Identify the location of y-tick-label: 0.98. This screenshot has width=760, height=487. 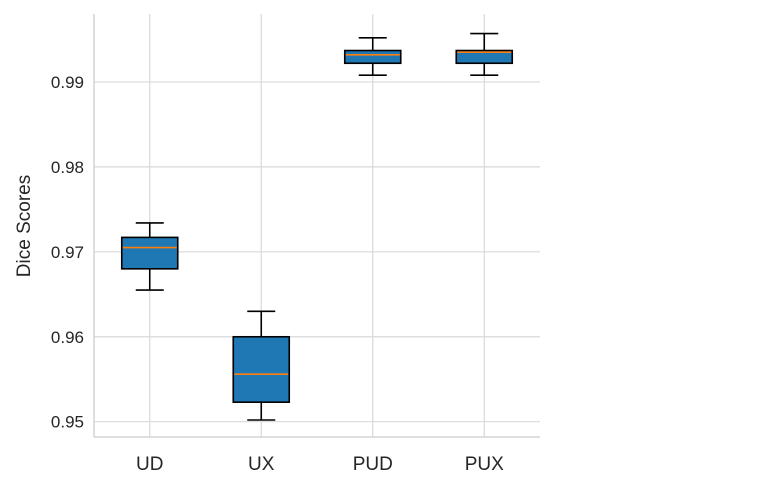
(67, 167).